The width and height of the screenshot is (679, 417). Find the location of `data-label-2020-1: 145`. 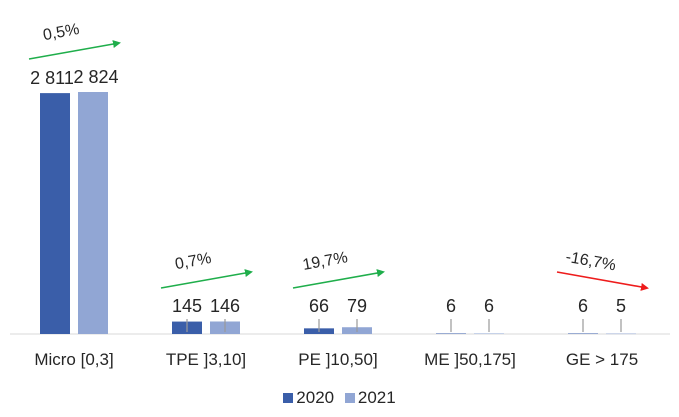

data-label-2020-1: 145 is located at coordinates (187, 306).